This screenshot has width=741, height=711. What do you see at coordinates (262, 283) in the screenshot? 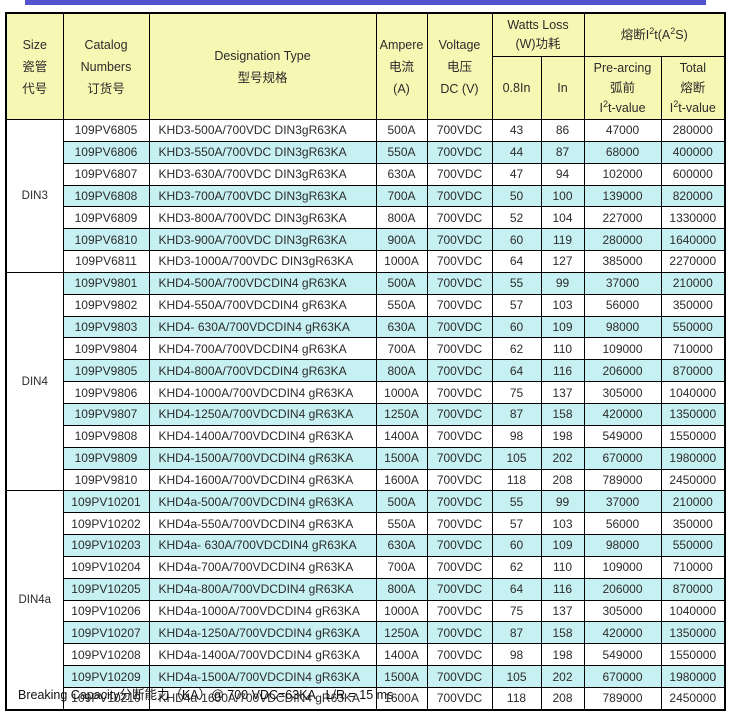
I see `designation-cell: KHD4-500A/700VDCDIN4 gR63KA` at bounding box center [262, 283].